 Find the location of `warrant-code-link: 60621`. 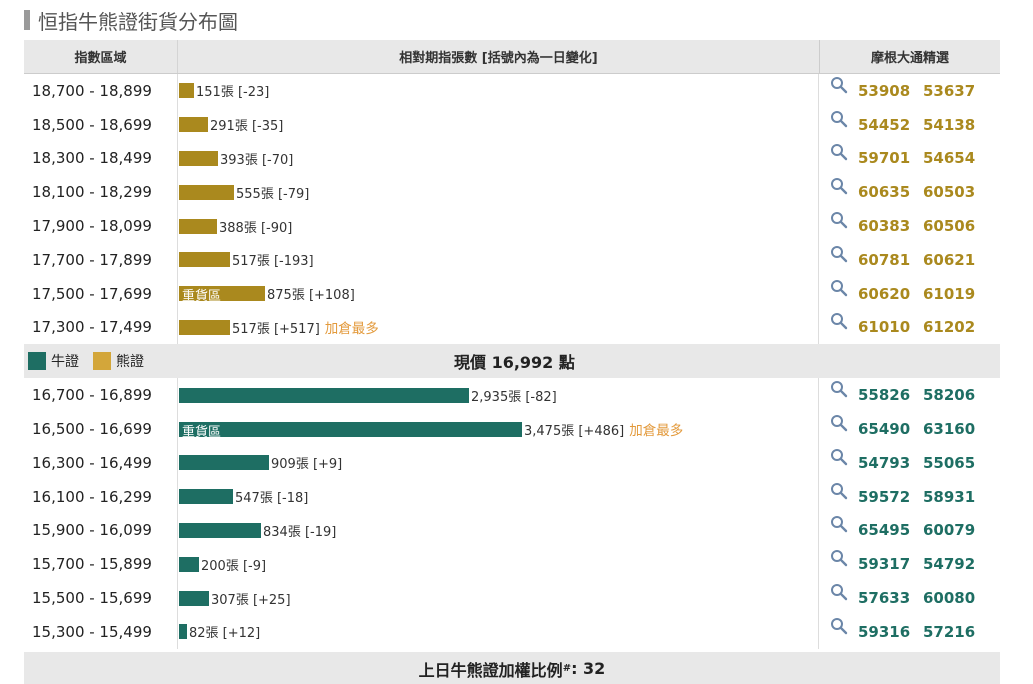

warrant-code-link: 60621 is located at coordinates (949, 259).